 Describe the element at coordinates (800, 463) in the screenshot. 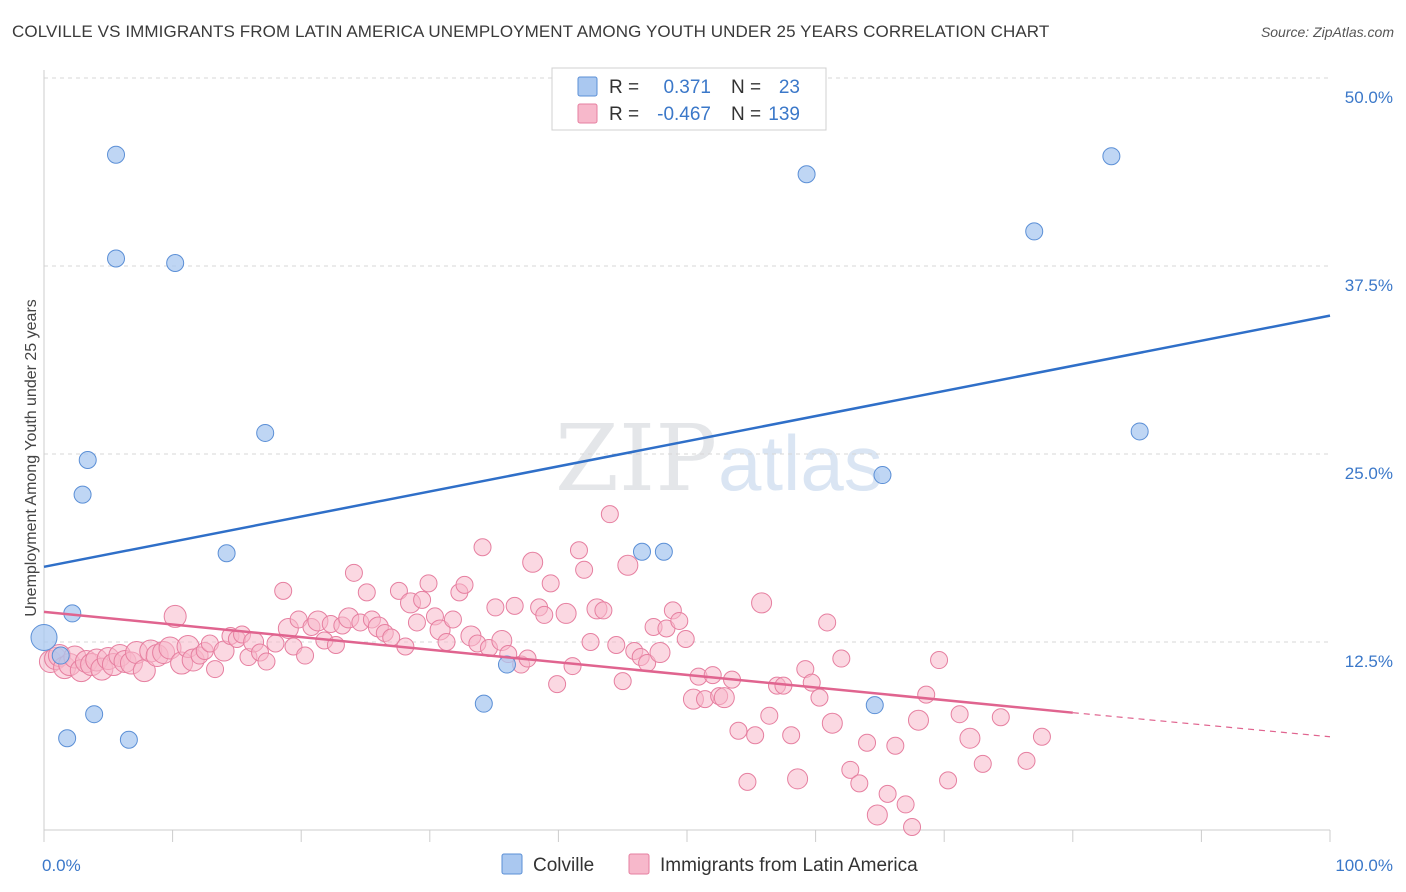

I see `watermark-atlas: atlas` at that location.